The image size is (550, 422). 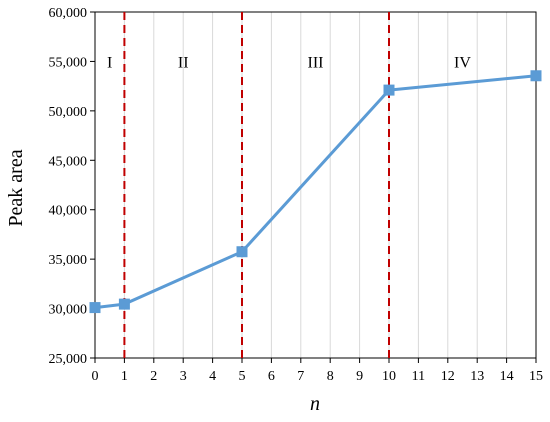 What do you see at coordinates (153, 376) in the screenshot?
I see `x-tick-label-2: 2` at bounding box center [153, 376].